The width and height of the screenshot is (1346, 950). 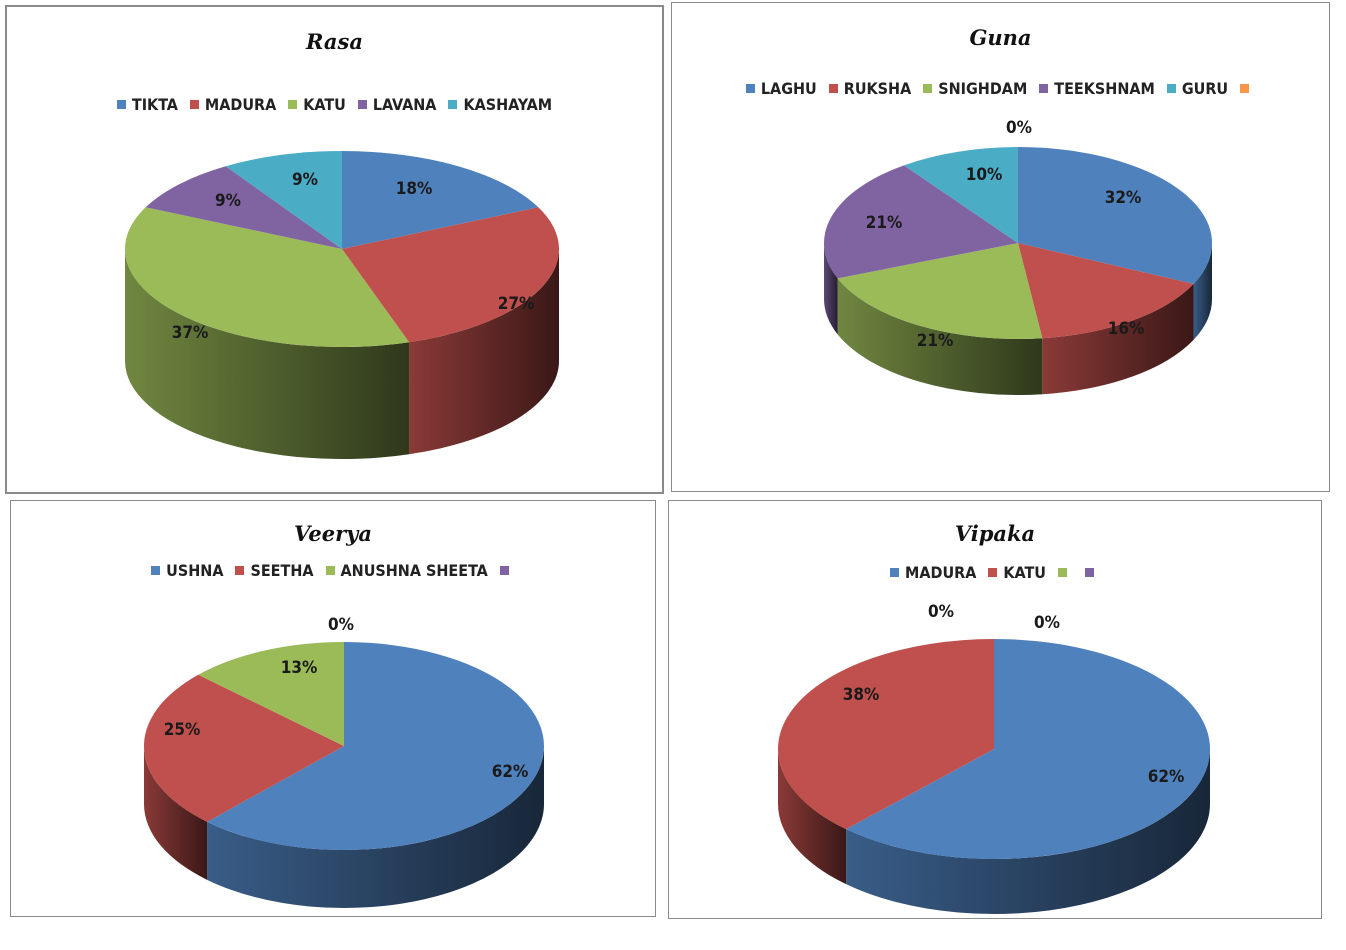 I want to click on legend-item: RUKSHA, so click(x=870, y=88).